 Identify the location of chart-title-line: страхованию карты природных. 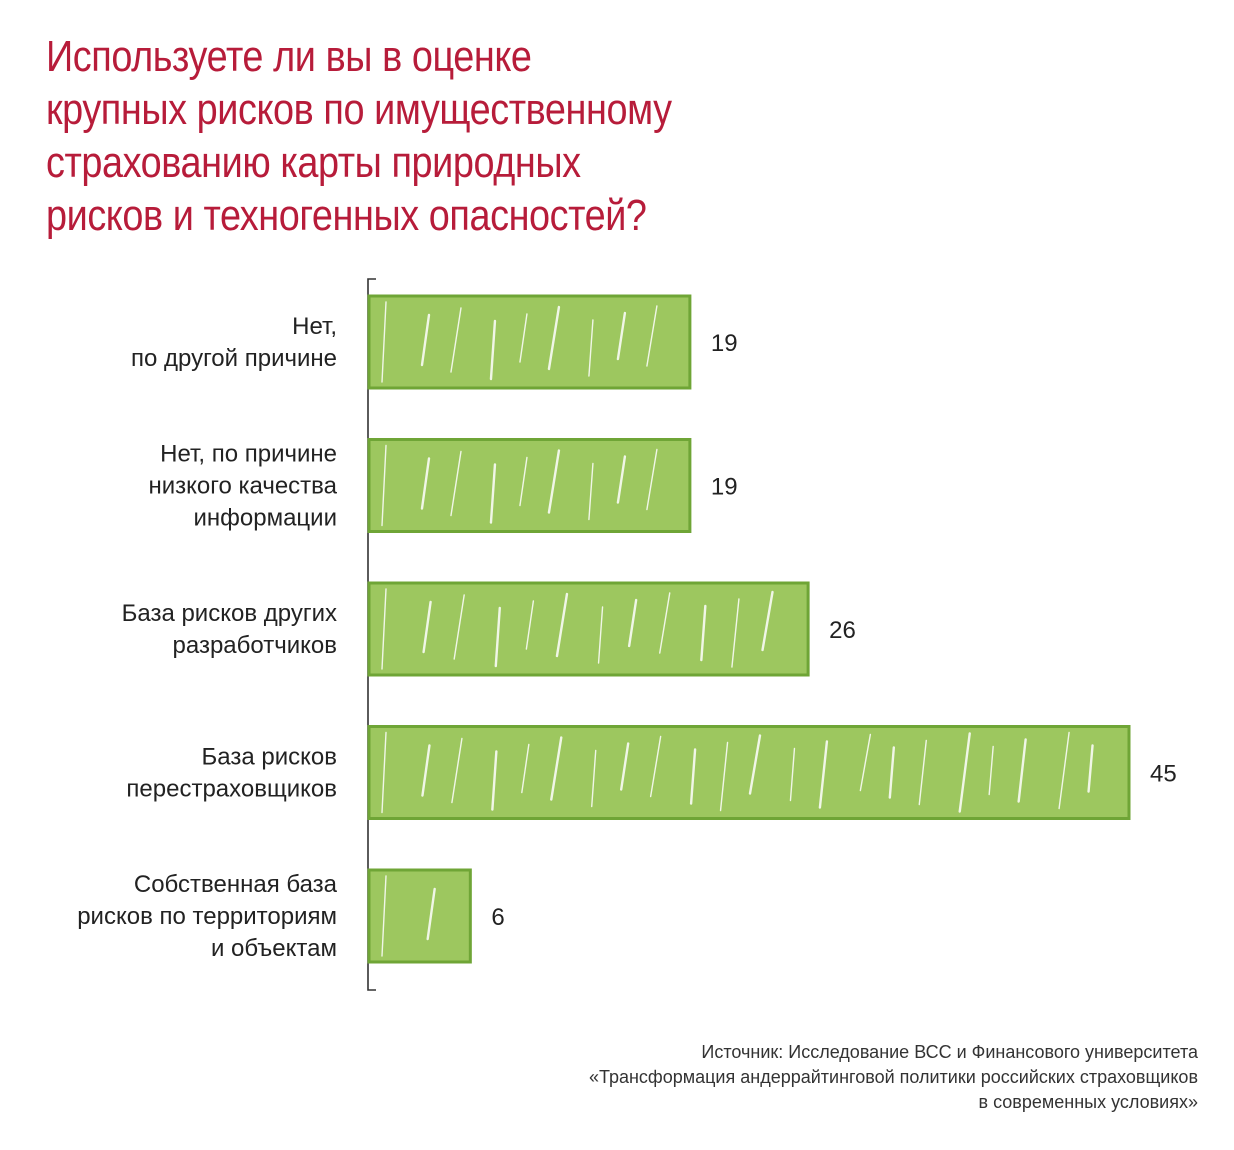
(313, 162).